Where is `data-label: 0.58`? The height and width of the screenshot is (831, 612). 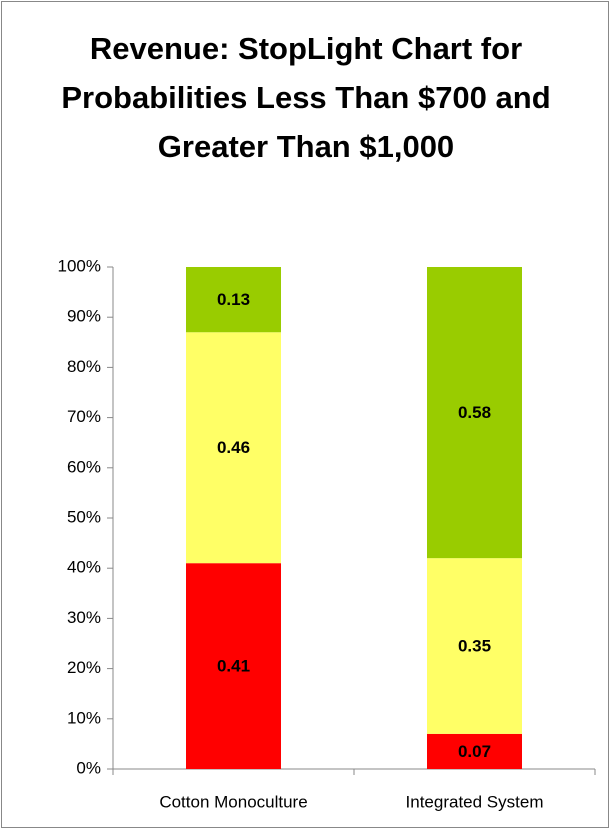
data-label: 0.58 is located at coordinates (474, 412).